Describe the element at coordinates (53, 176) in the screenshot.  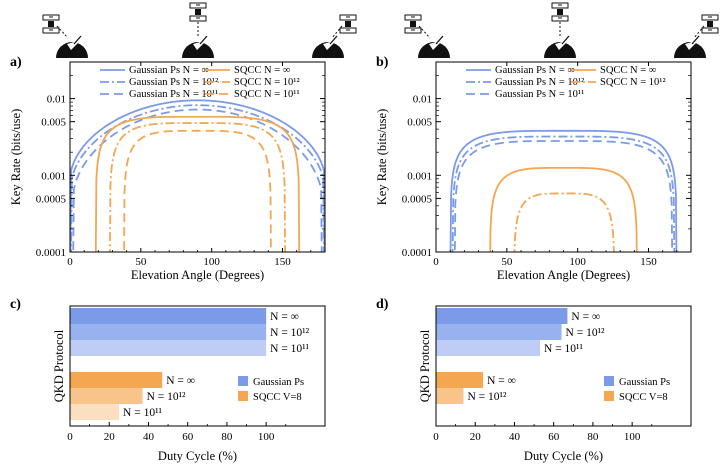
I see `y-tick-label: 0.001` at that location.